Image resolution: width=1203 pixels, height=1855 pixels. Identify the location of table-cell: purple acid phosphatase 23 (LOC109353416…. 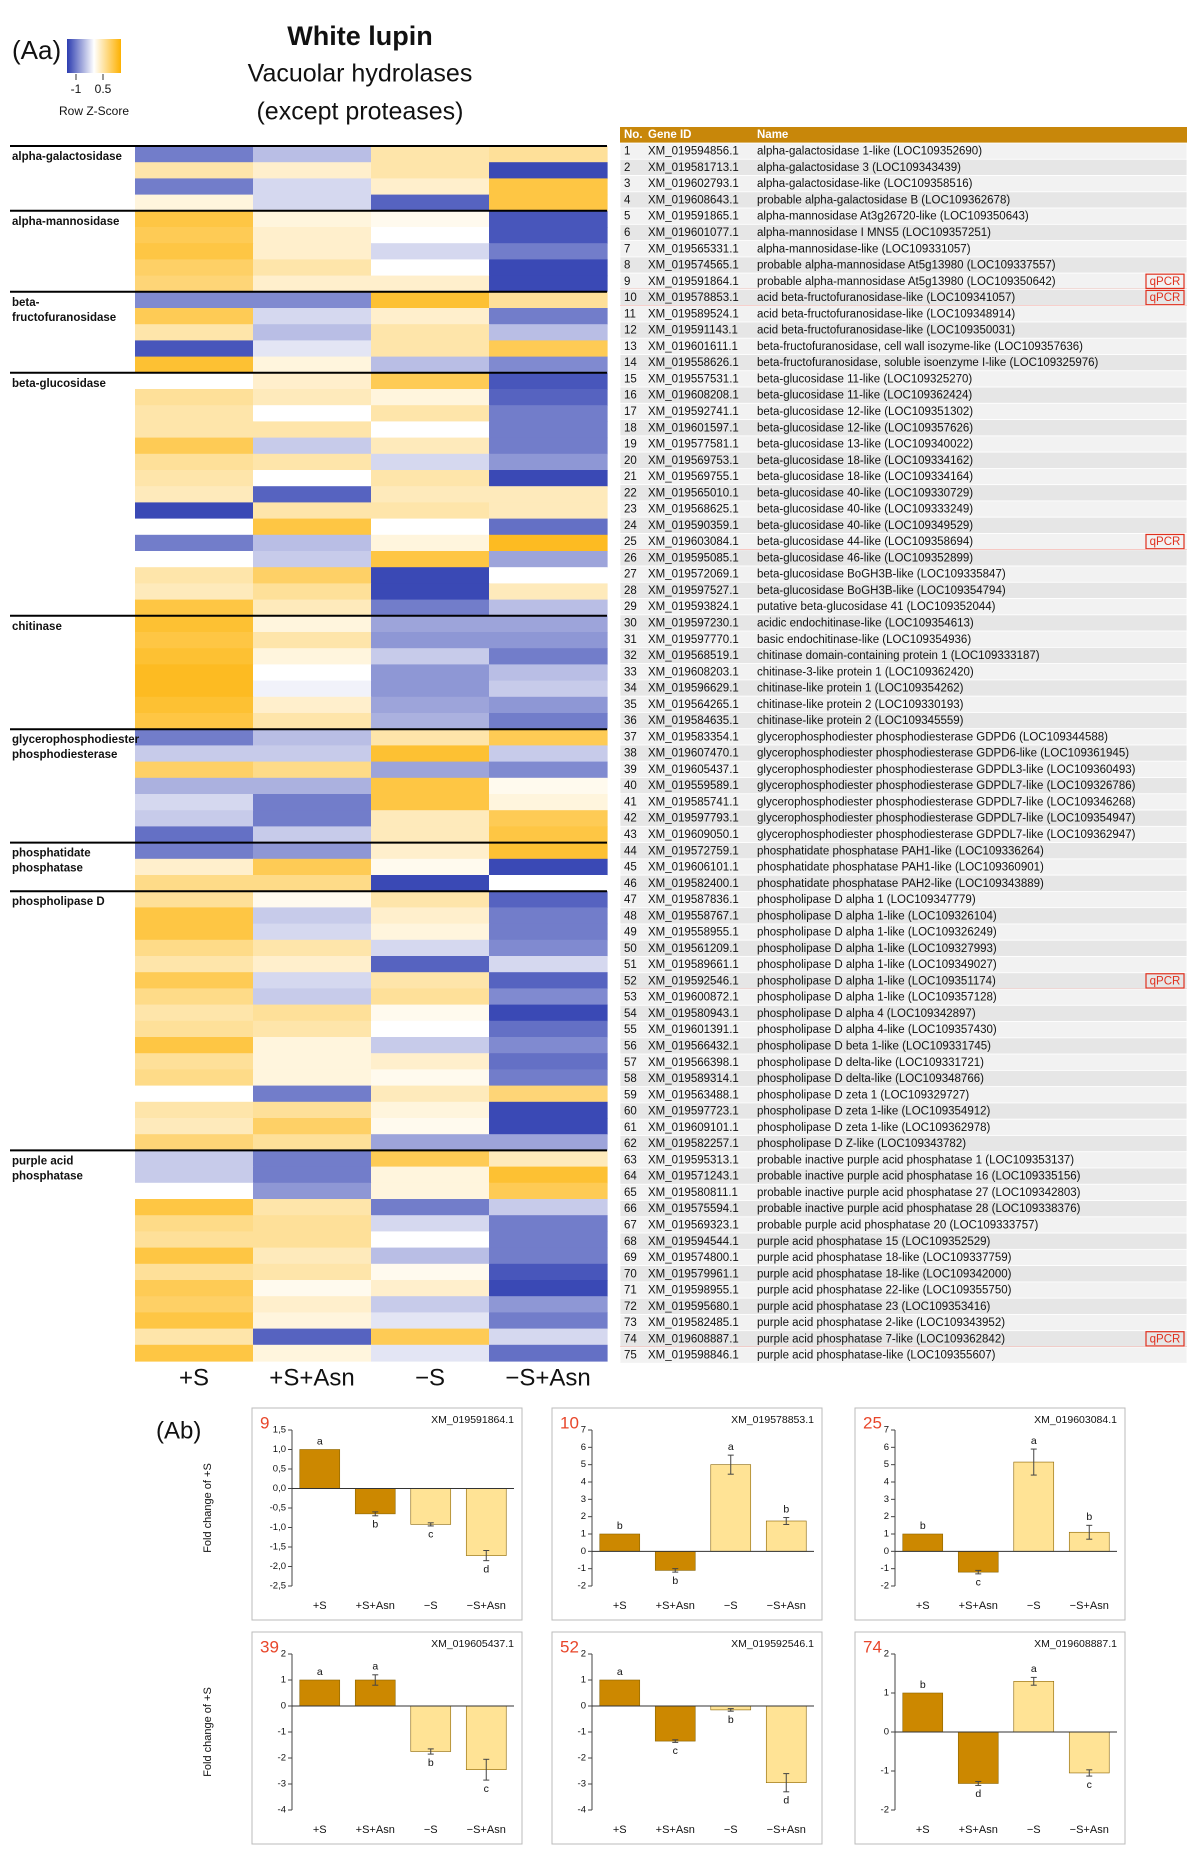
(874, 1307).